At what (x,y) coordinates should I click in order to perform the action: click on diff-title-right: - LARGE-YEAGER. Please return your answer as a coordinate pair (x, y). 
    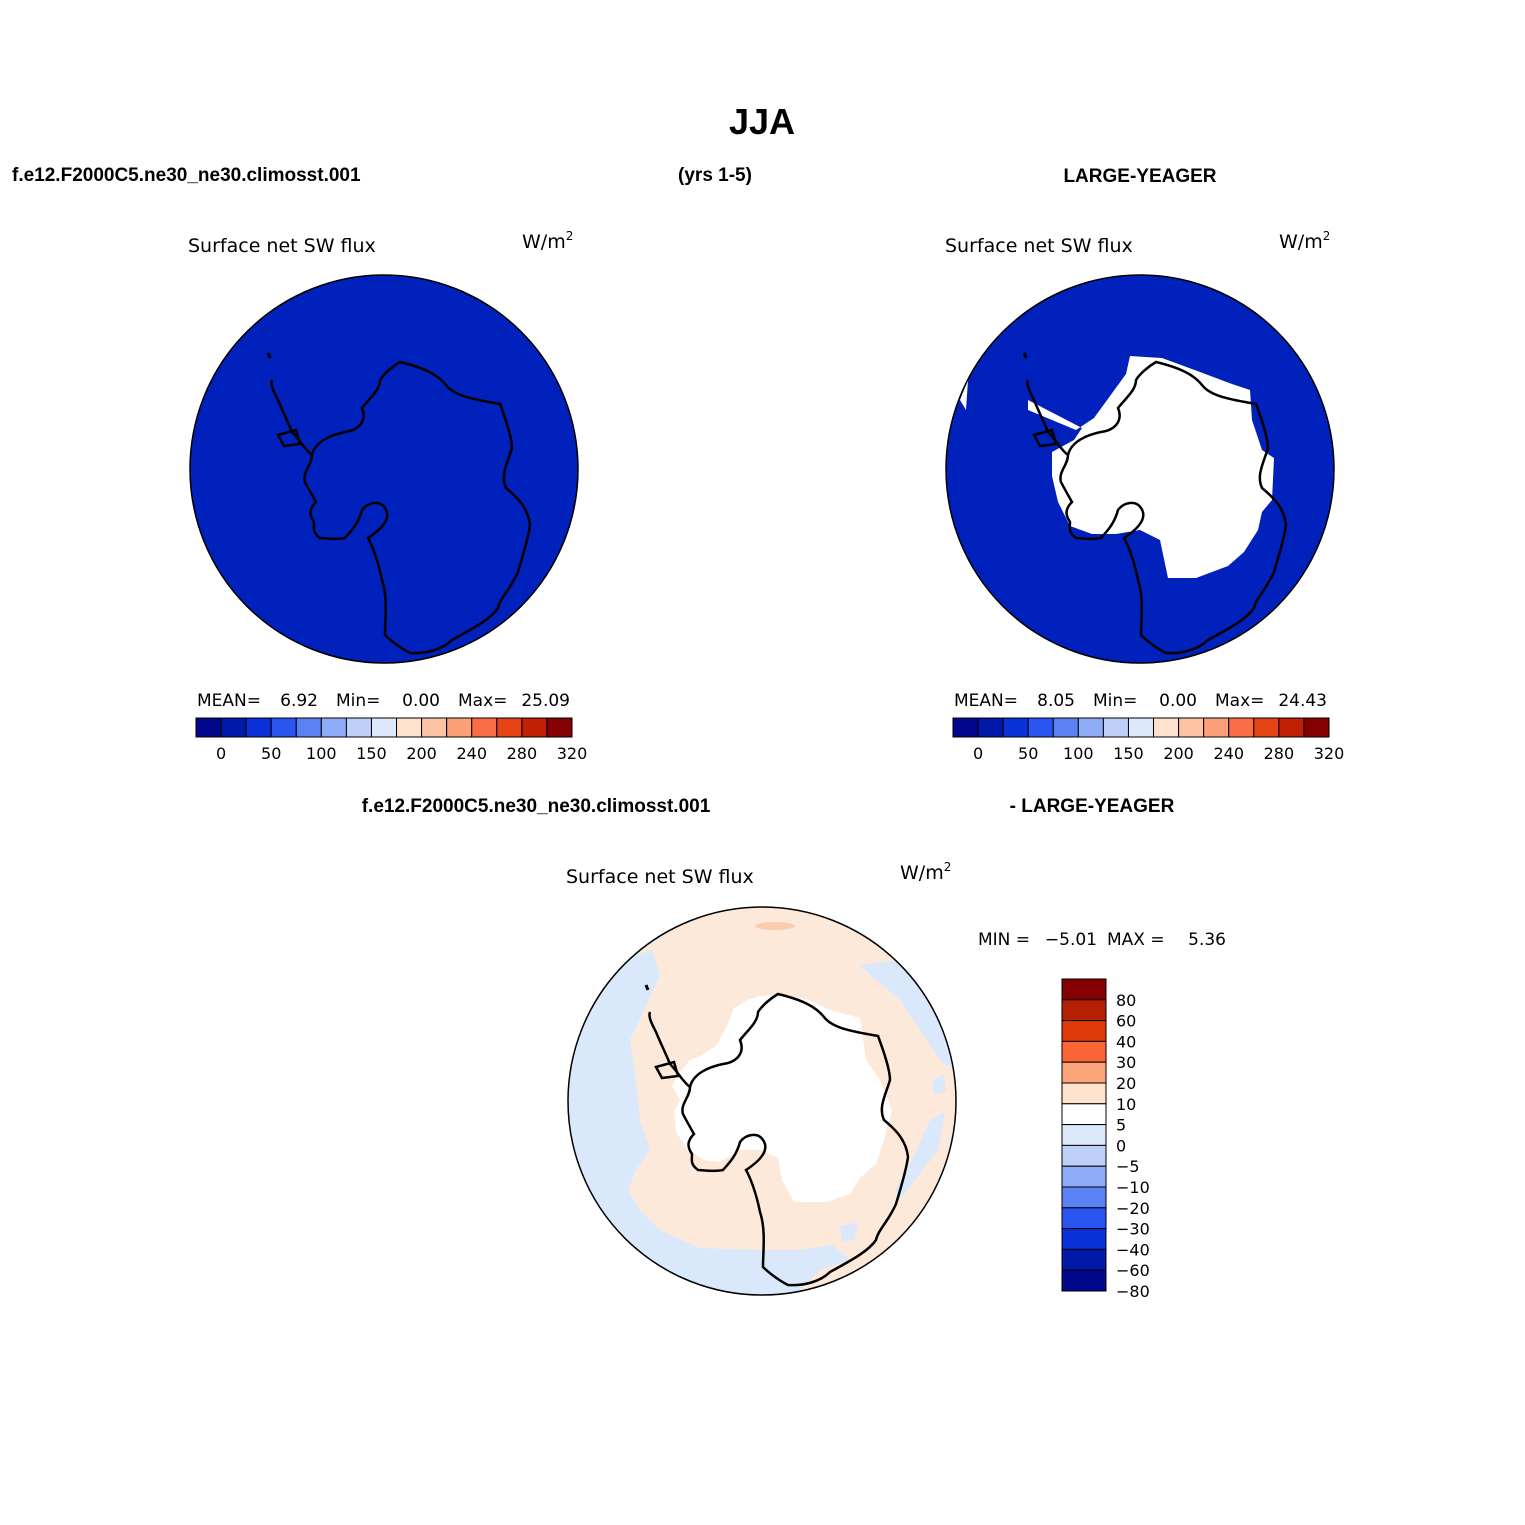
    Looking at the image, I should click on (1092, 806).